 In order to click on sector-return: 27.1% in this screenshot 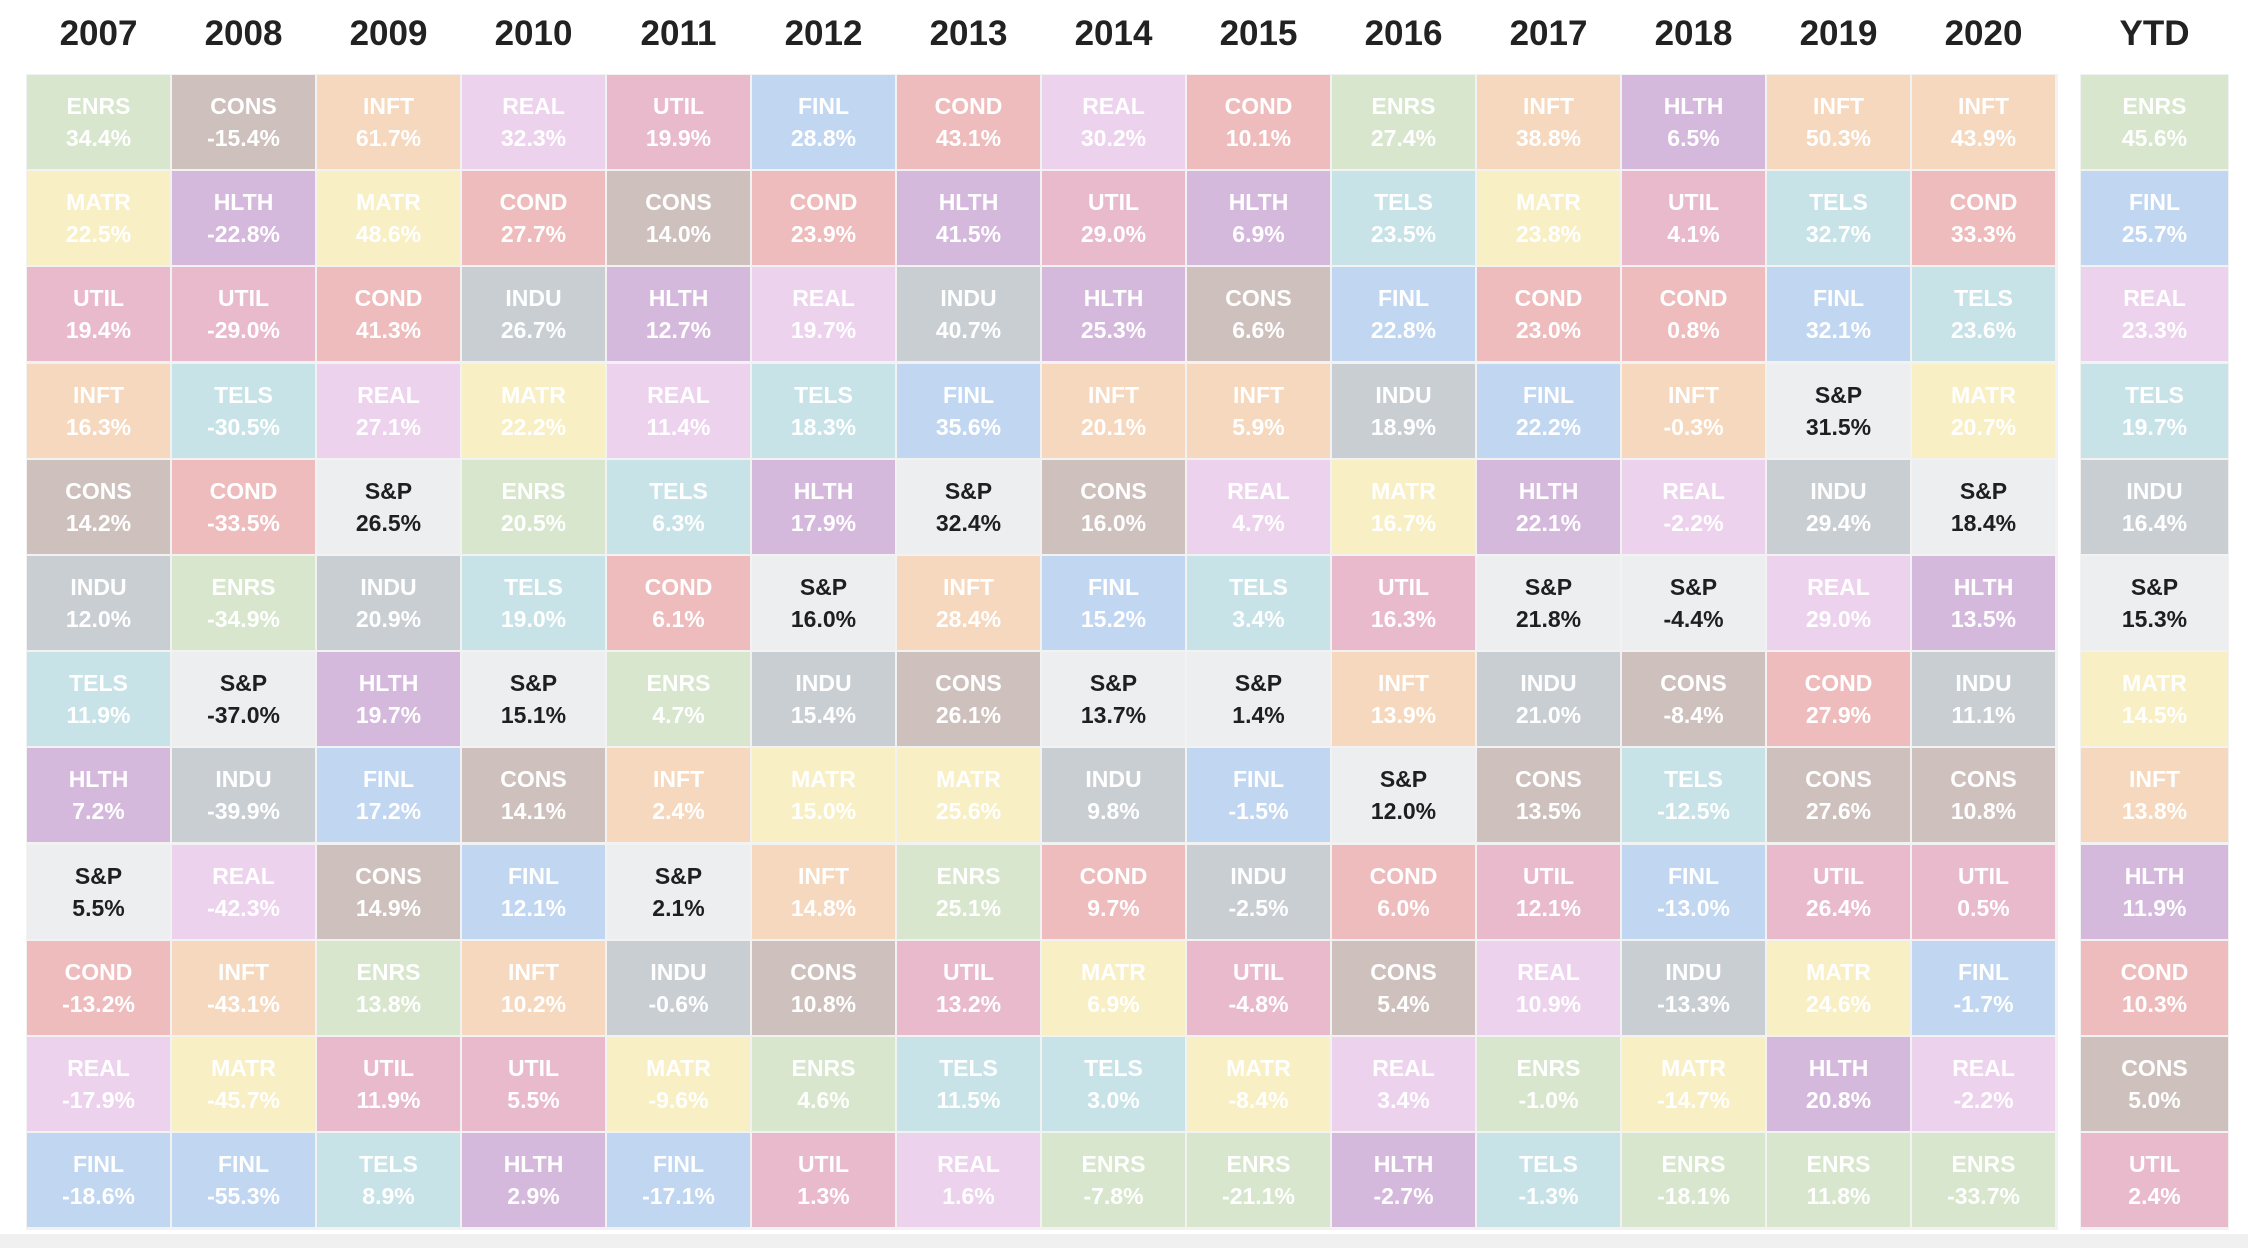, I will do `click(388, 426)`.